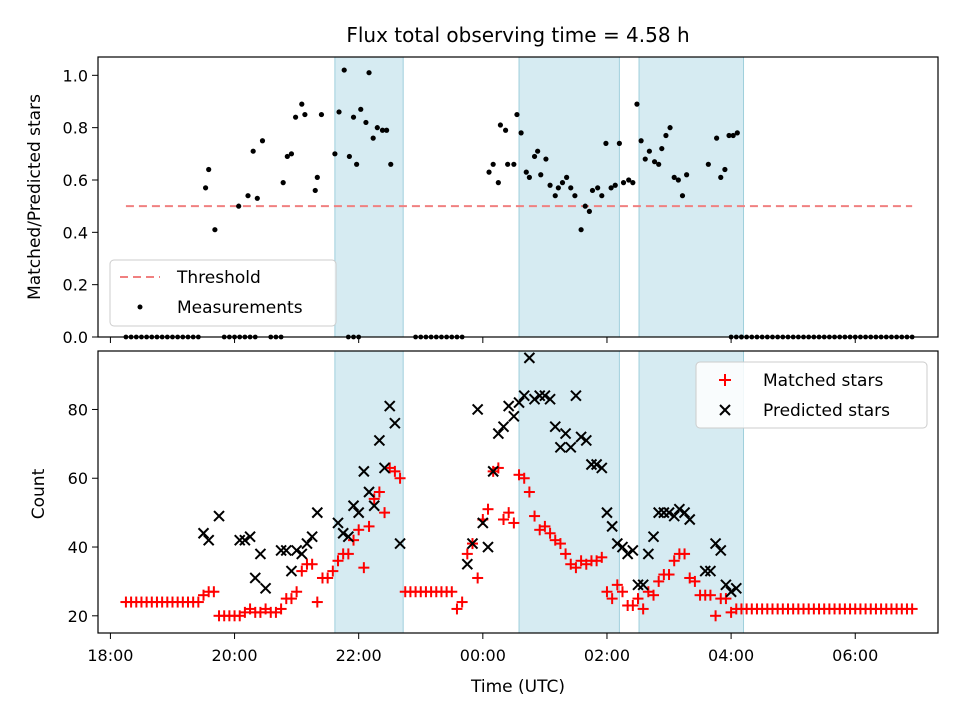 The image size is (960, 720). Describe the element at coordinates (39, 493) in the screenshot. I see `bottom-y-axis-label: Count` at that location.